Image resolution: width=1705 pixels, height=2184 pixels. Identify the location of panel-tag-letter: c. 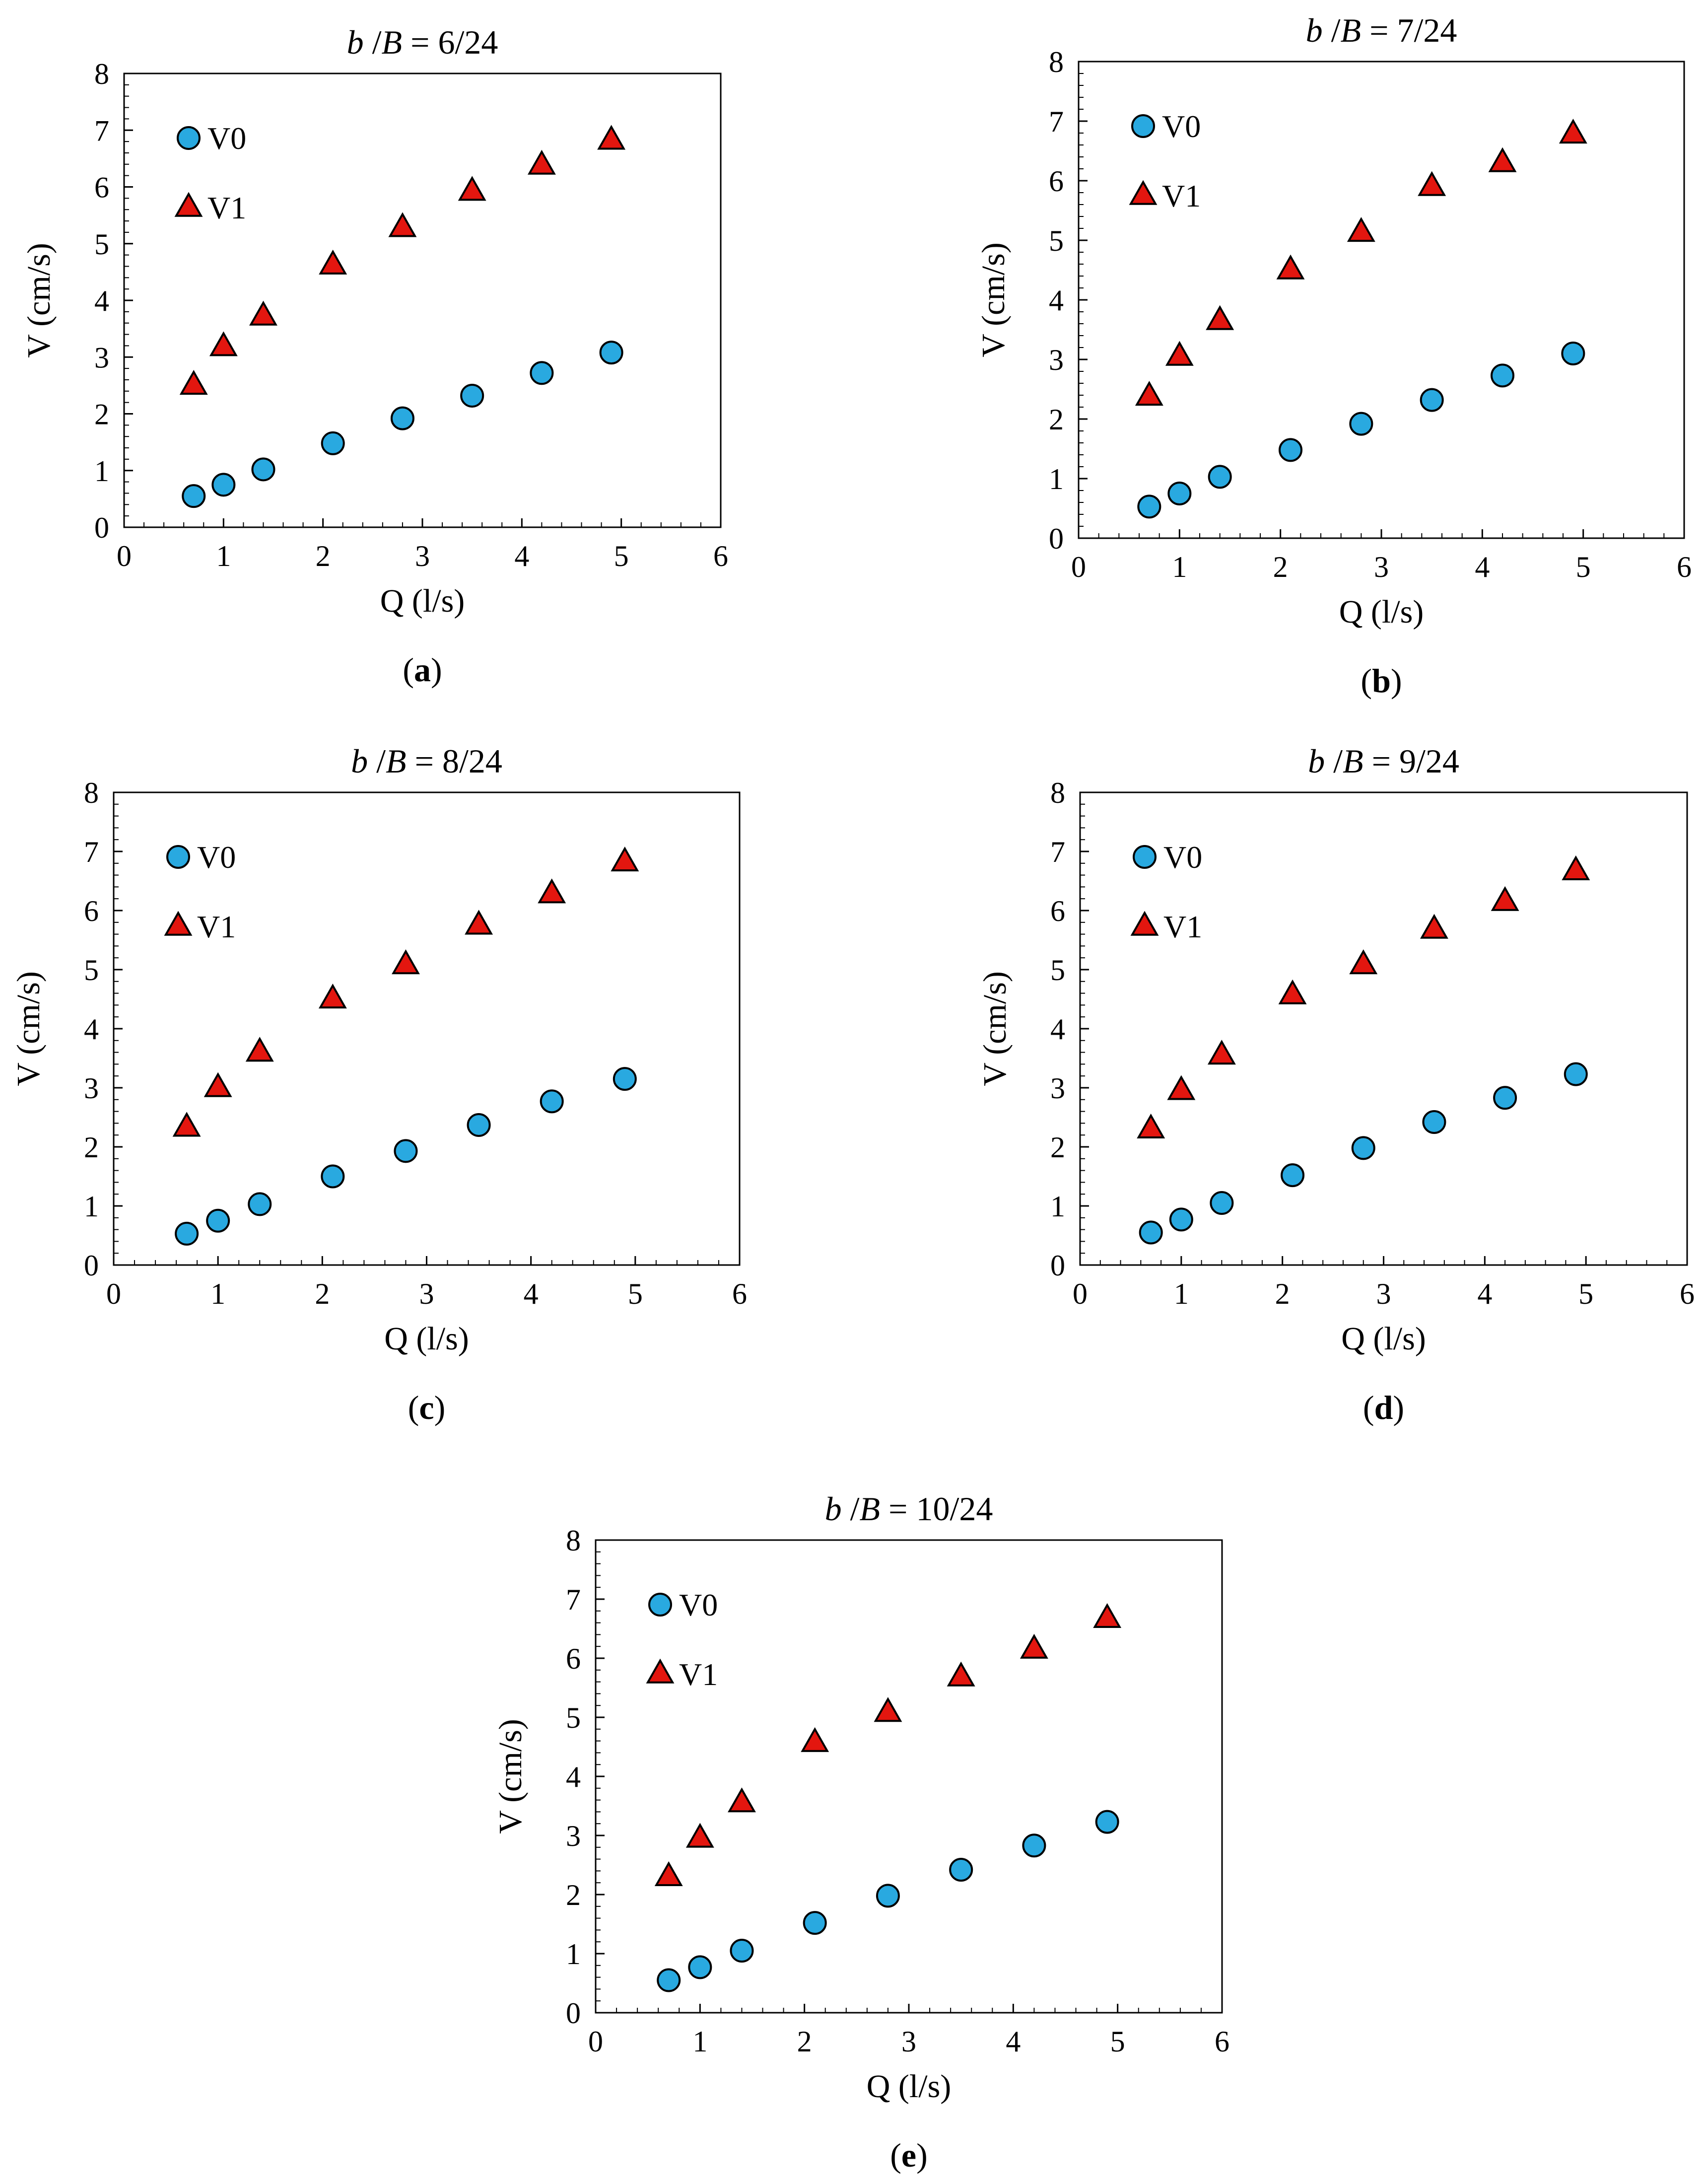
(426, 1407).